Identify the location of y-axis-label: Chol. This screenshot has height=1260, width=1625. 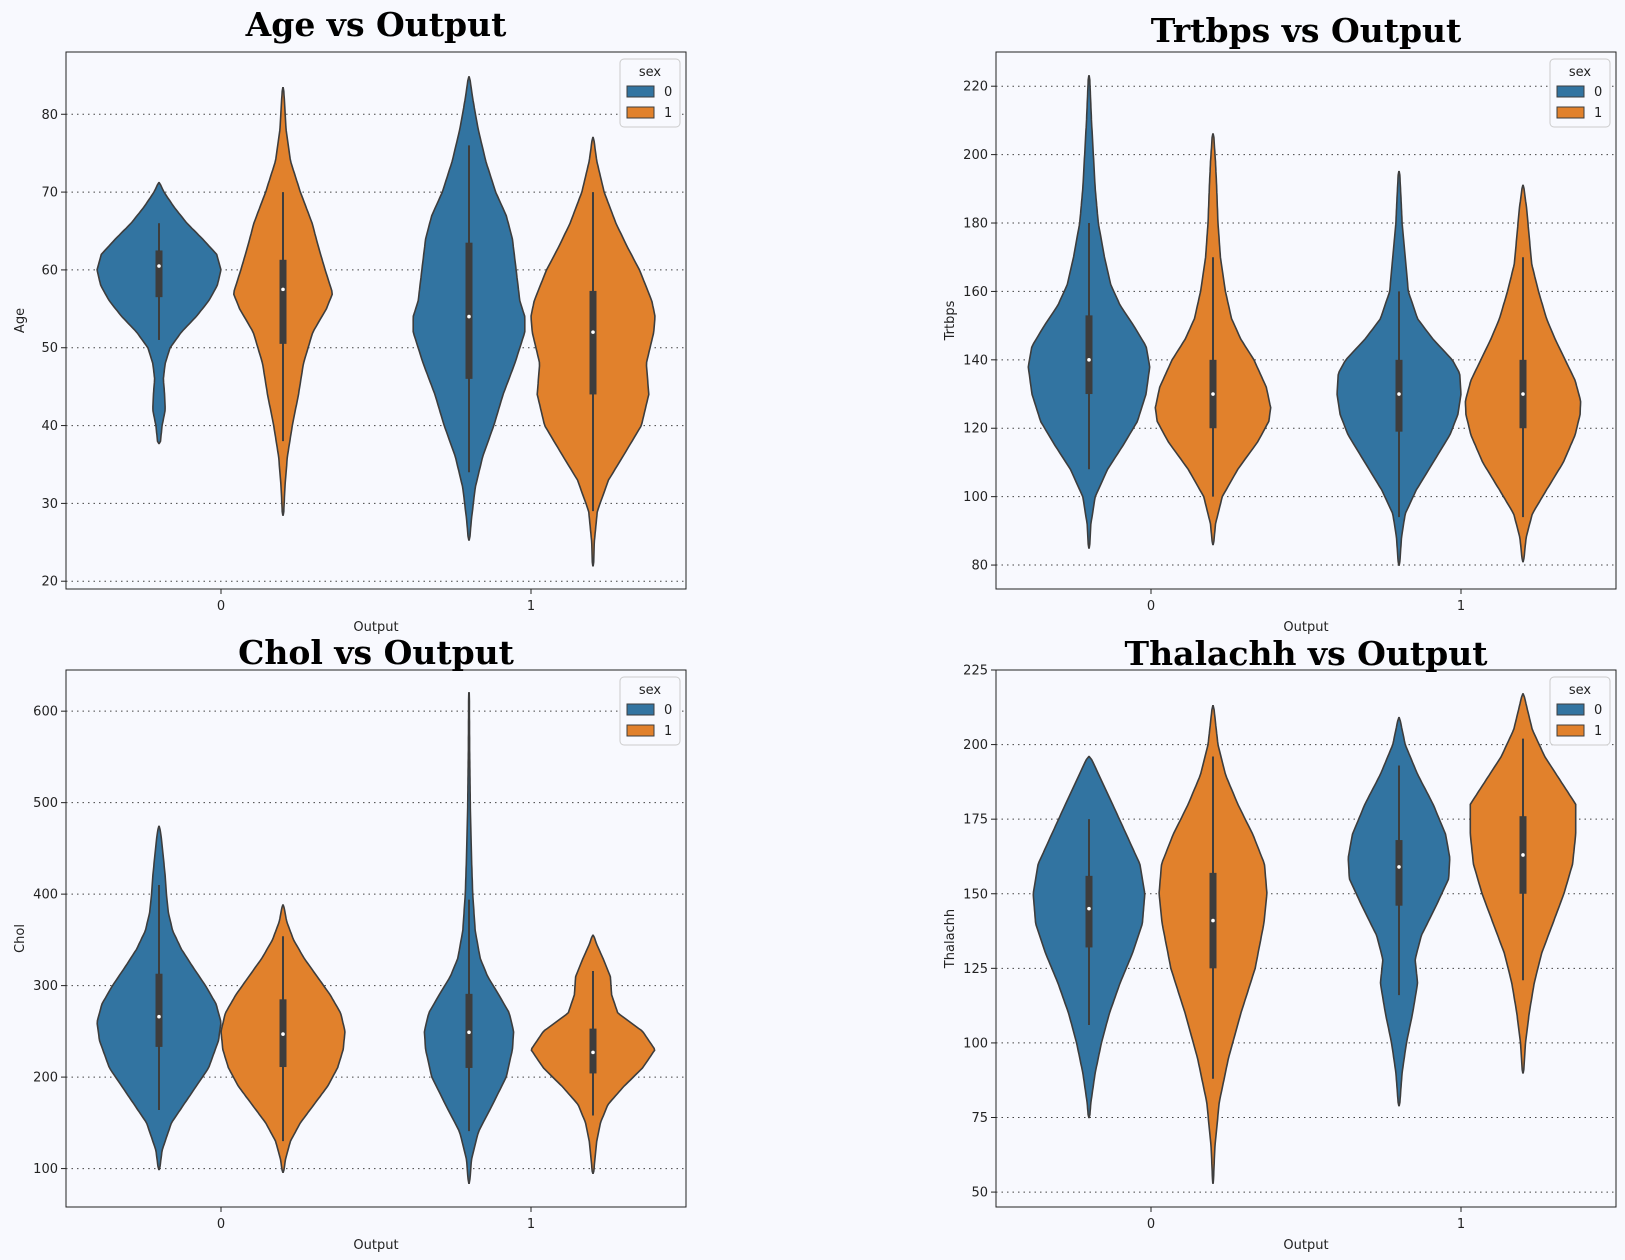
(20, 938).